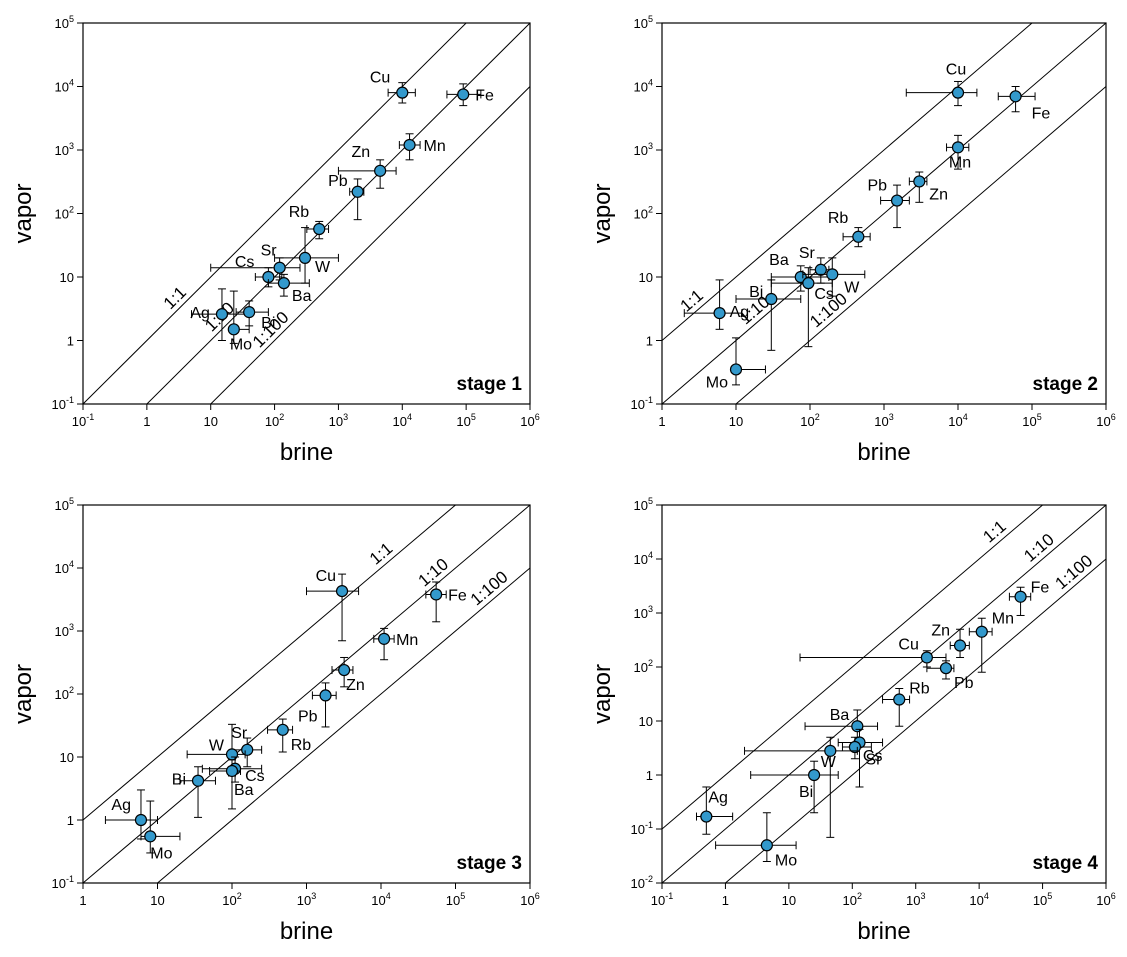 Image resolution: width=1127 pixels, height=957 pixels. What do you see at coordinates (381, 554) in the screenshot?
I see `ratio-label: 1:1` at bounding box center [381, 554].